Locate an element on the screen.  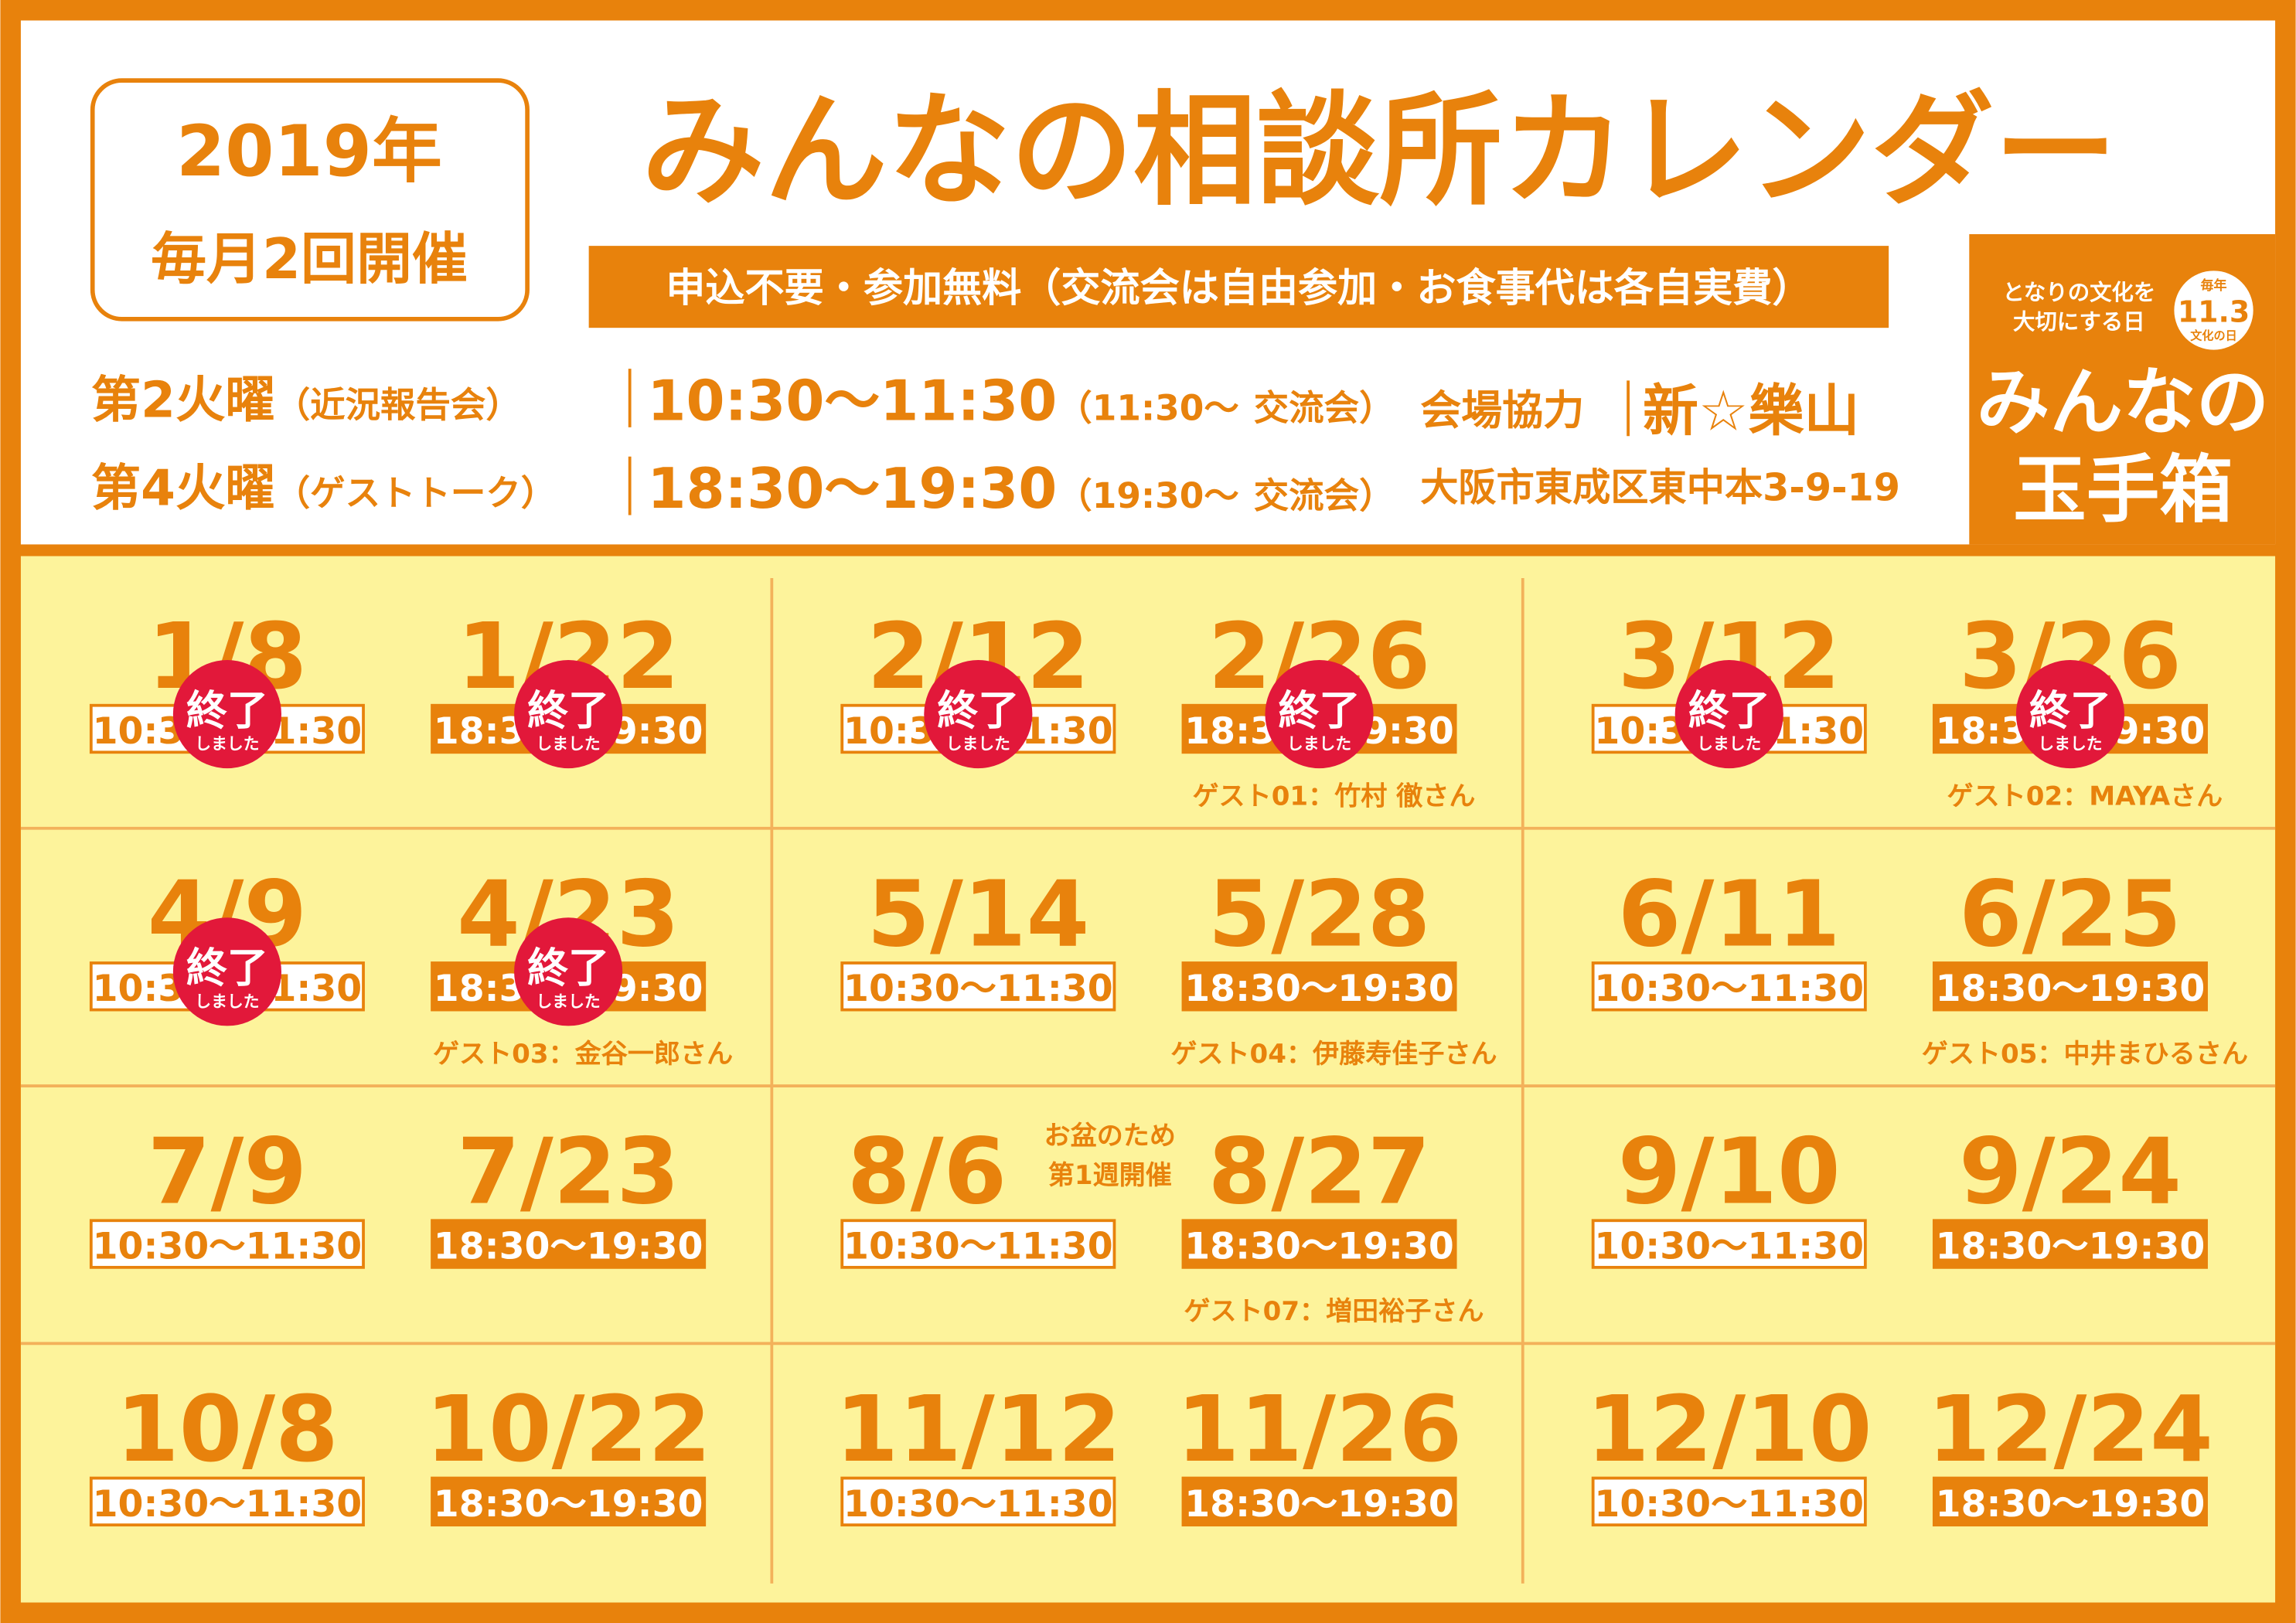
date: 11/12 is located at coordinates (979, 1429).